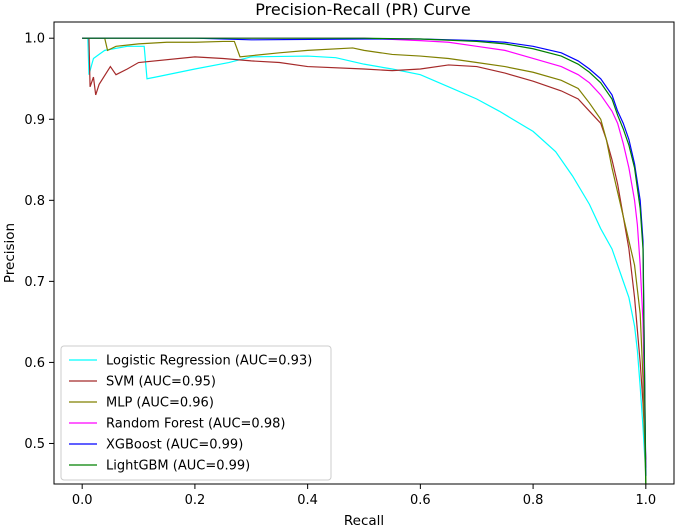  Describe the element at coordinates (34, 120) in the screenshot. I see `y-tick-label: 0.9` at that location.